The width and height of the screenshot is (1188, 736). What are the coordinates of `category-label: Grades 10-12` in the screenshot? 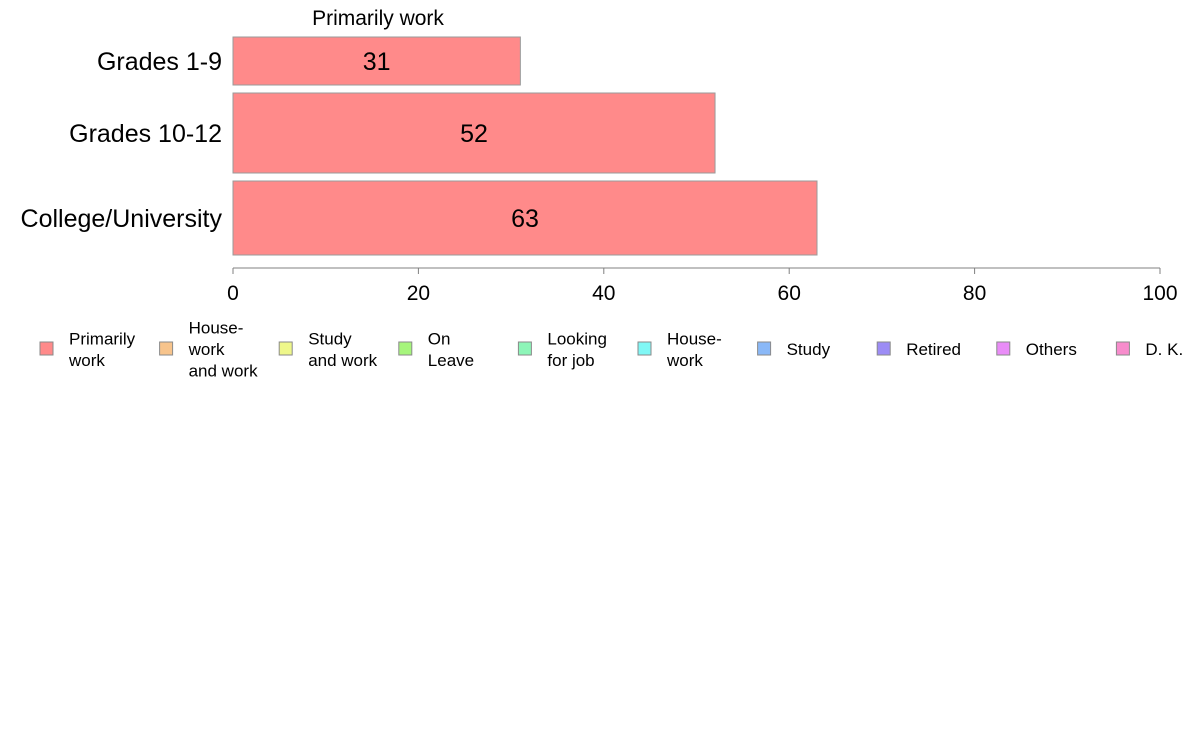 It's located at (145, 134).